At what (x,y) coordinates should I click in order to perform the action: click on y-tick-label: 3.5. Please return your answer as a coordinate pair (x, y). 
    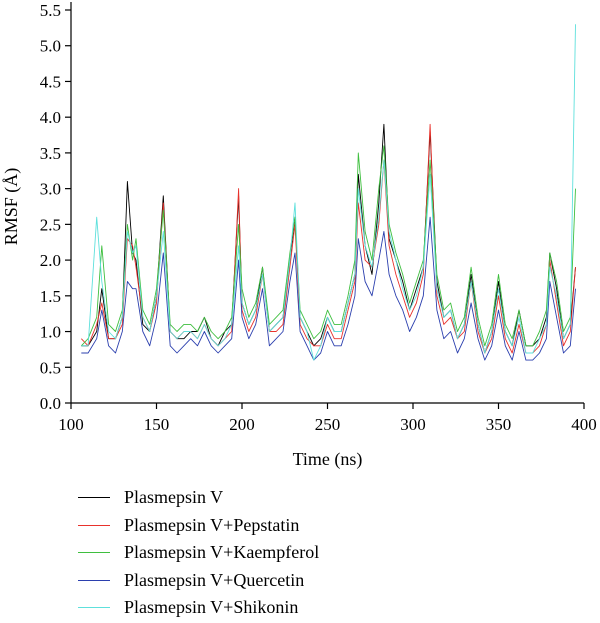
    Looking at the image, I should click on (50, 153).